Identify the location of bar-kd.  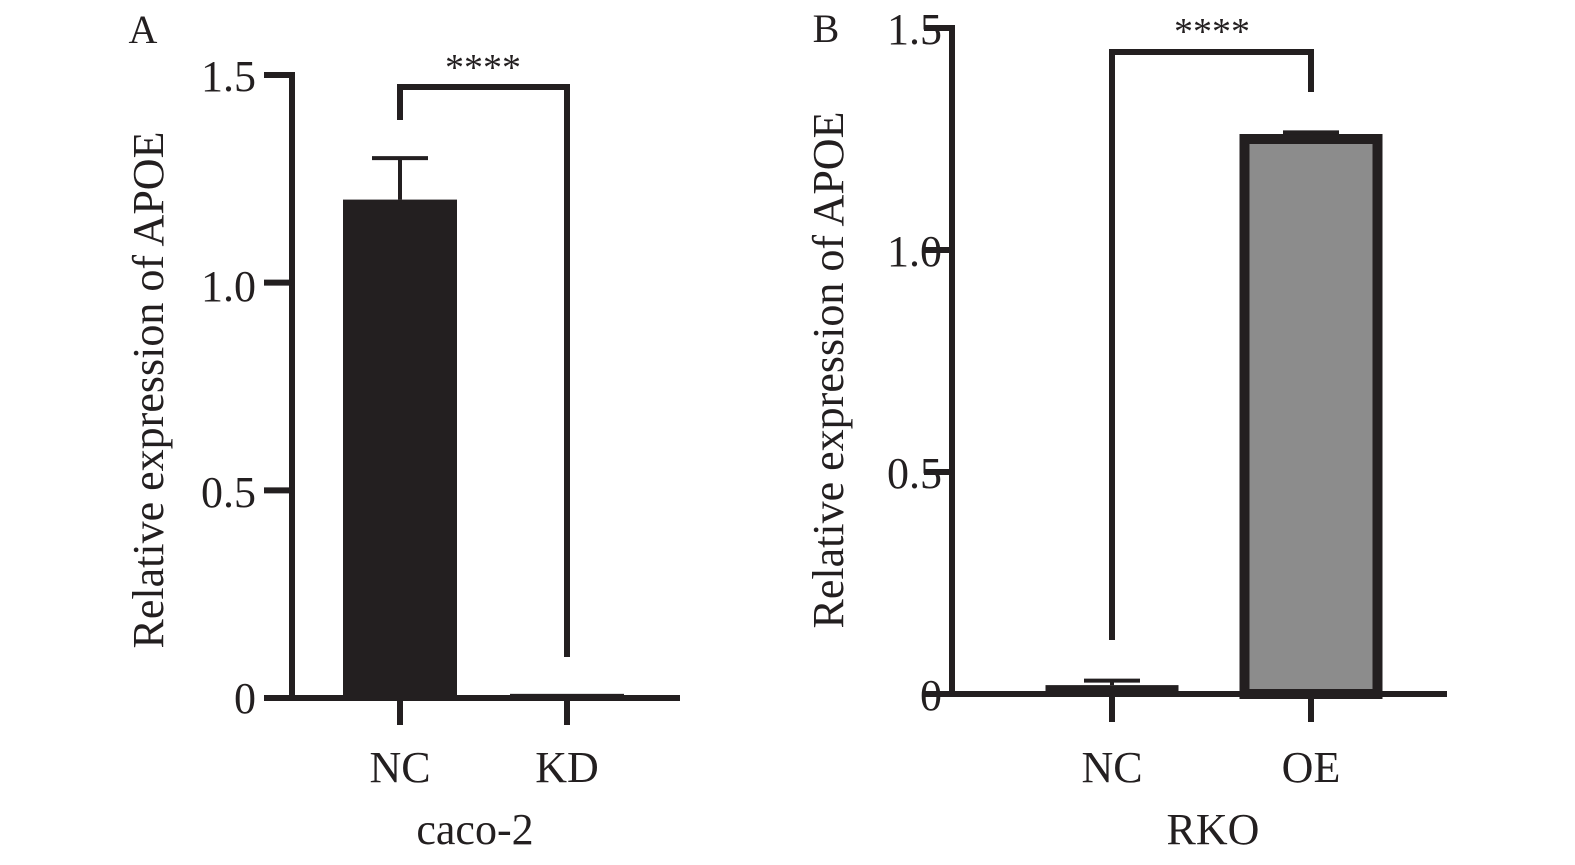
(567, 695).